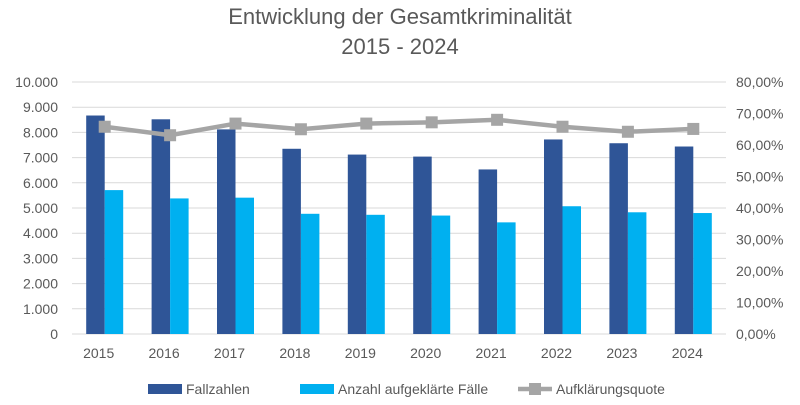  I want to click on y-left-tick-label: 5.000, so click(40, 208).